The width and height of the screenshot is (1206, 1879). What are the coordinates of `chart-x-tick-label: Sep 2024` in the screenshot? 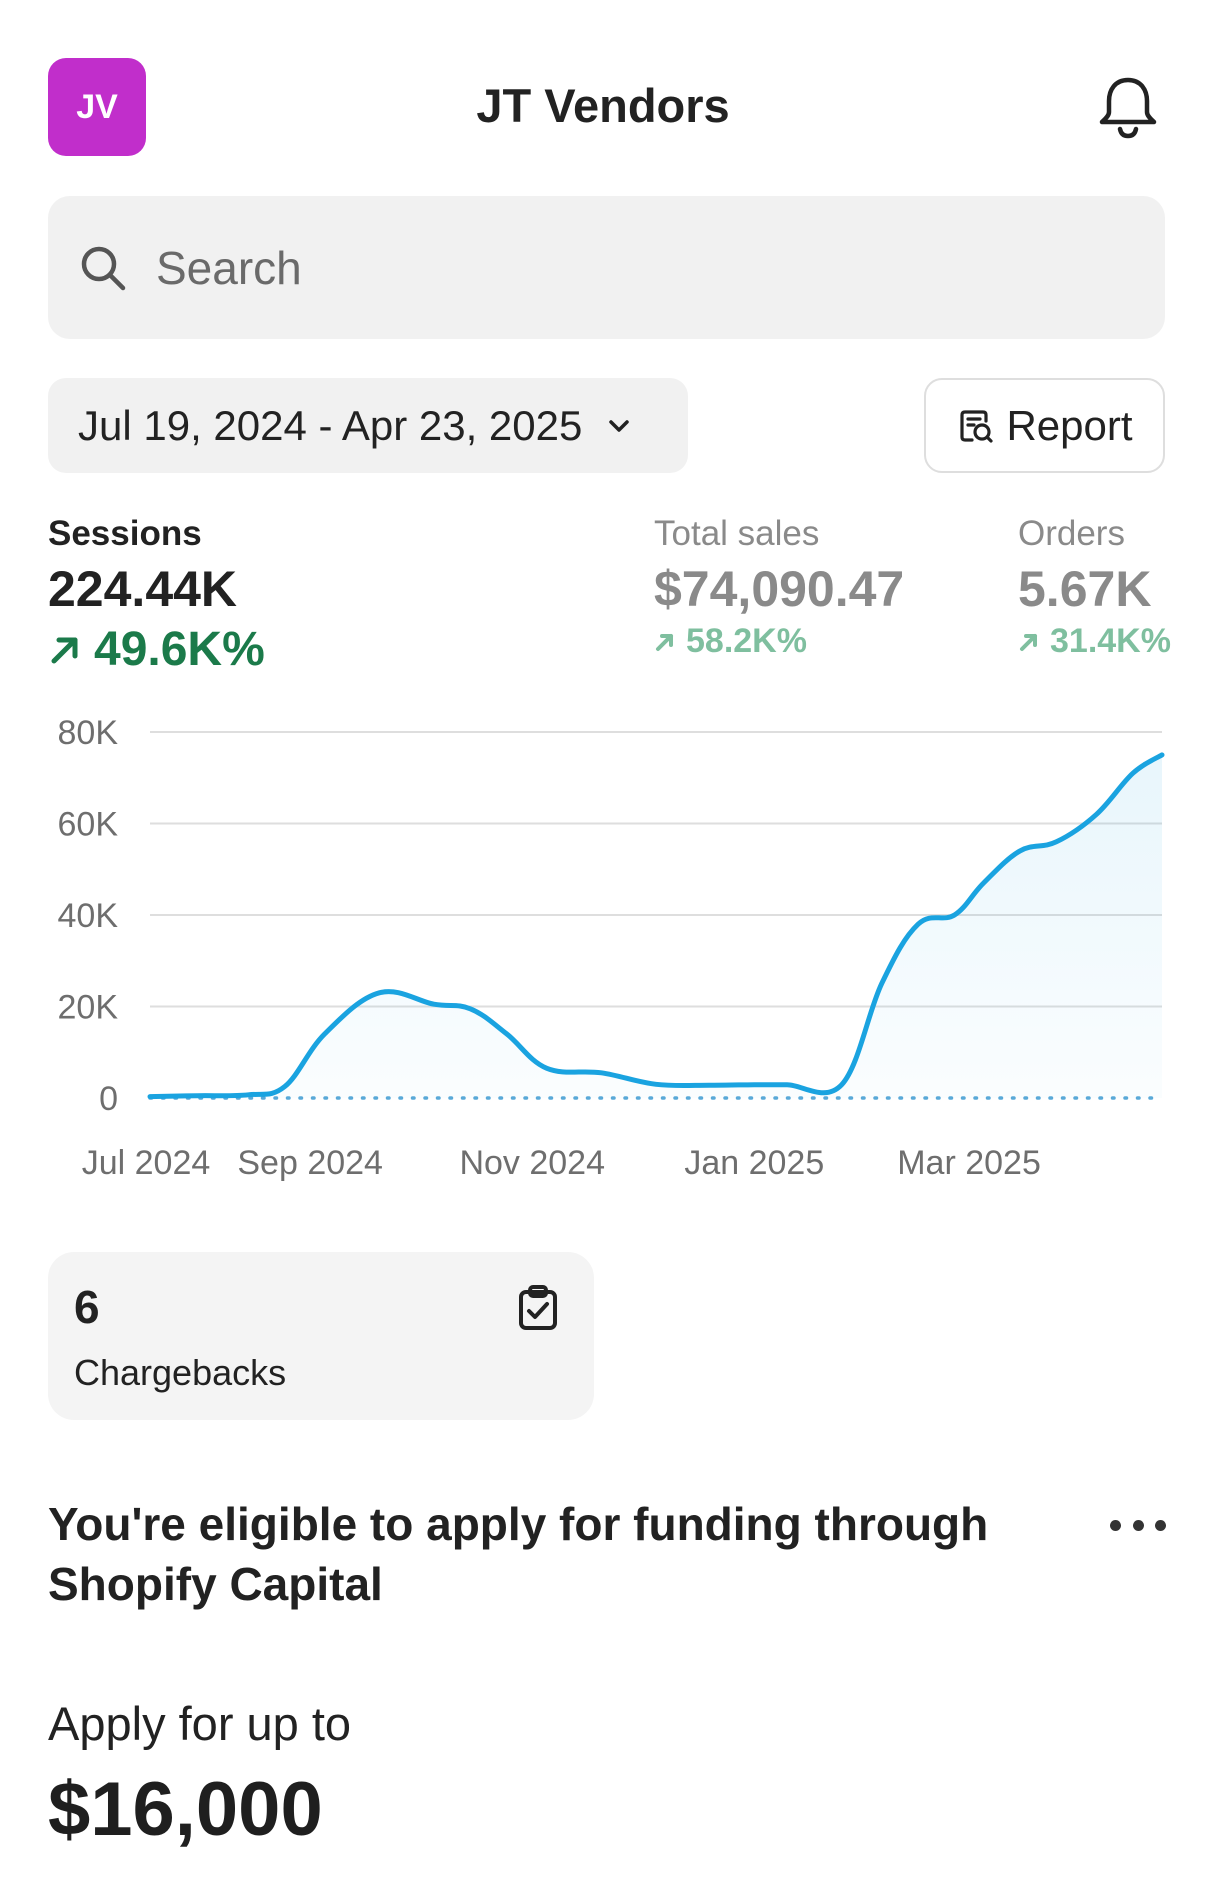 It's located at (310, 1163).